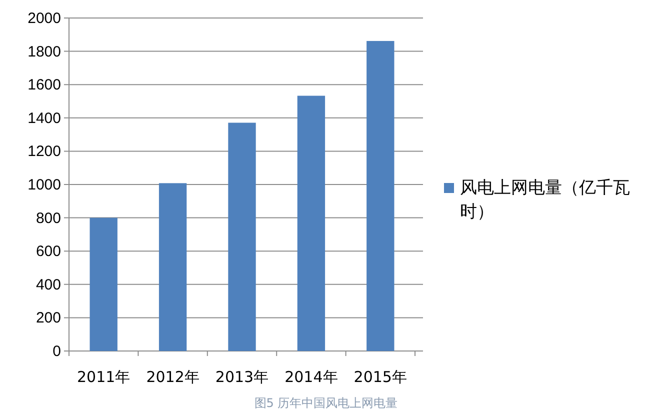  Describe the element at coordinates (103, 377) in the screenshot. I see `x-tick-label: 2011年` at that location.